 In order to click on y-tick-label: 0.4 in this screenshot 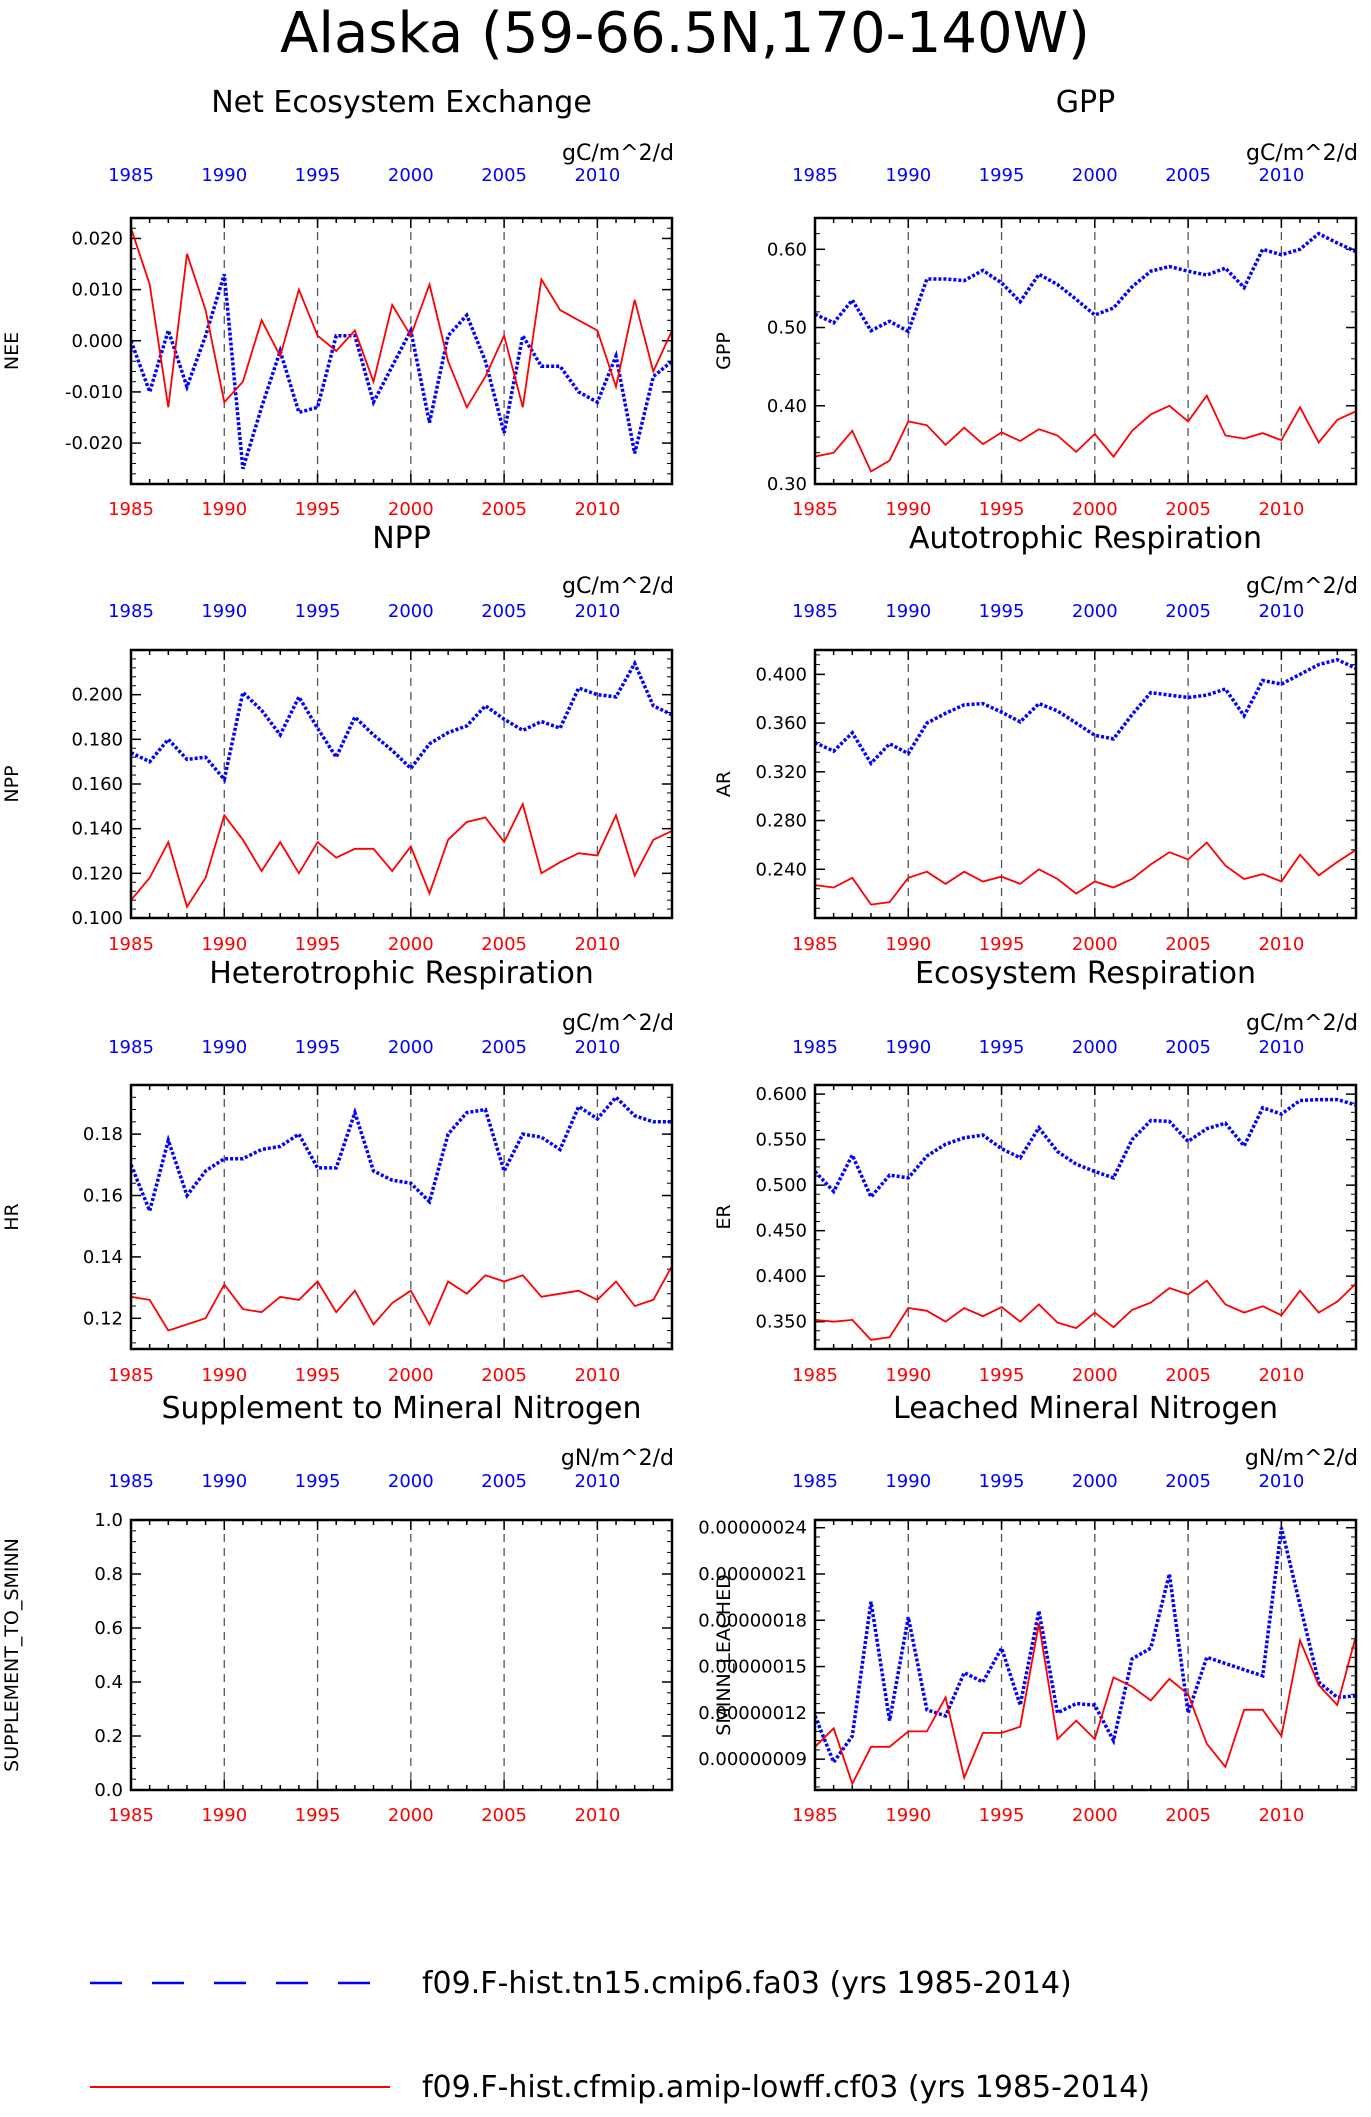, I will do `click(108, 1682)`.